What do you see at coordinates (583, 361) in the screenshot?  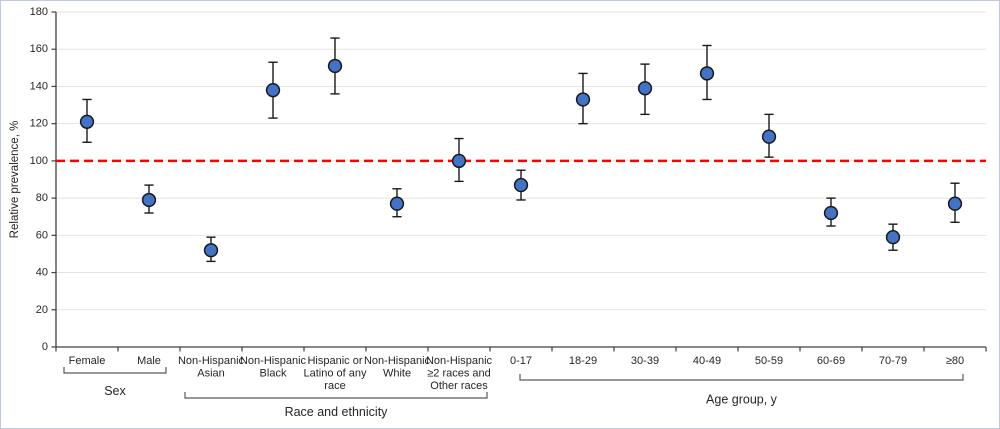 I see `category-label: 18-29` at bounding box center [583, 361].